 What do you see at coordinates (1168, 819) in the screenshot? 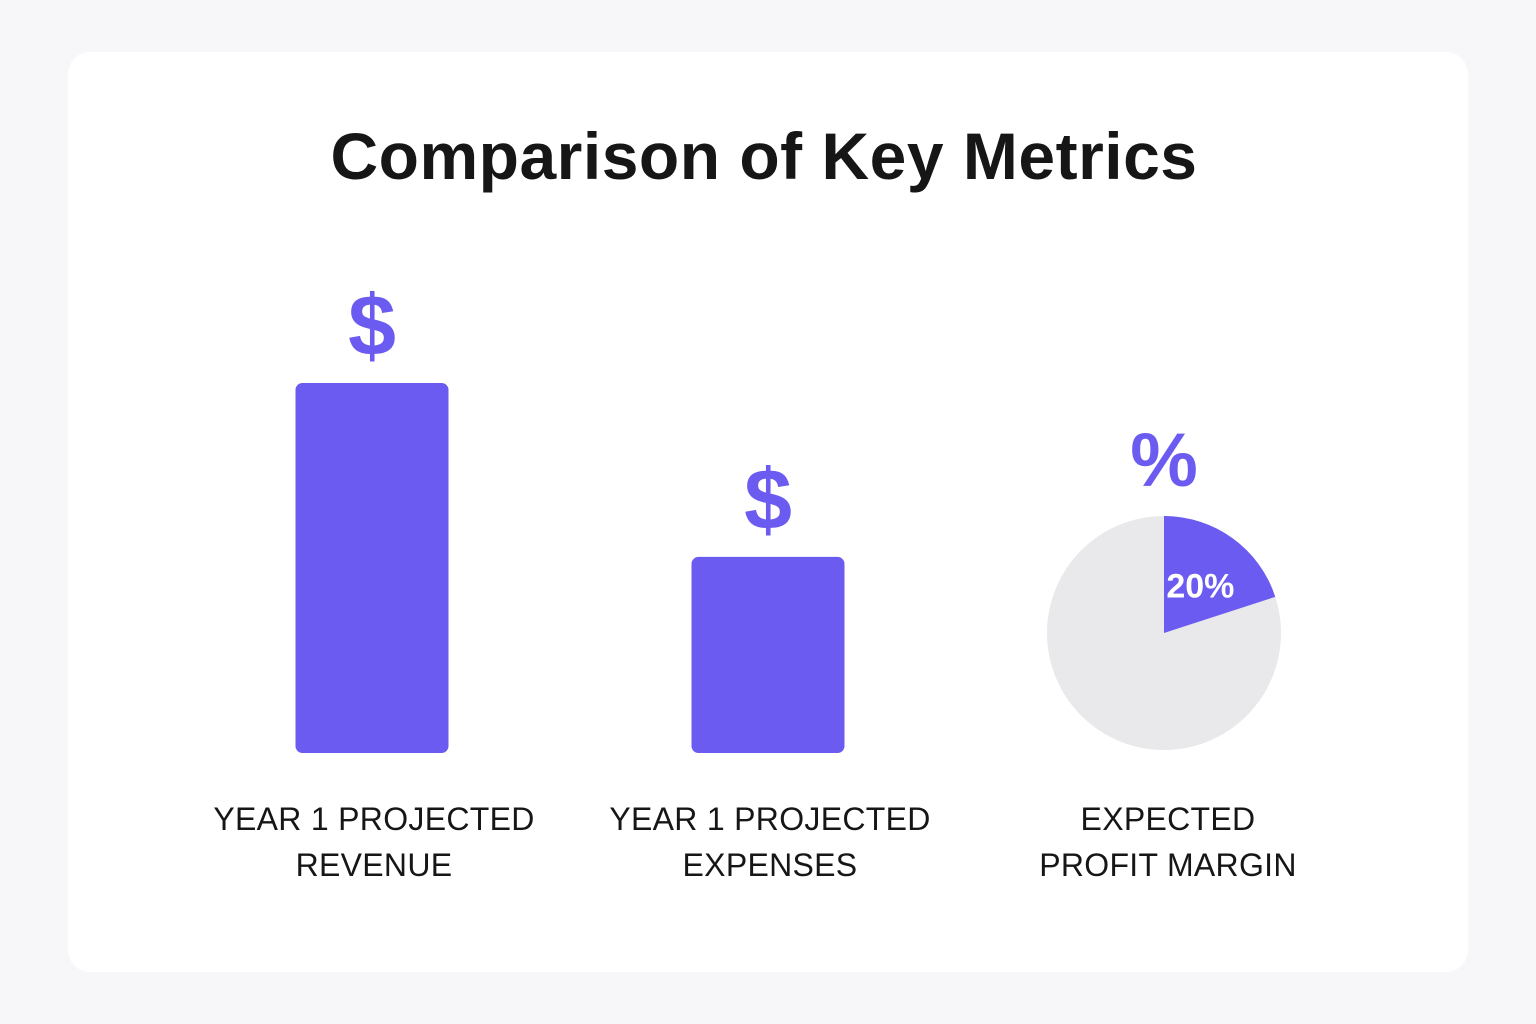
I see `x-label-margin-line-1: EXPECTED` at bounding box center [1168, 819].